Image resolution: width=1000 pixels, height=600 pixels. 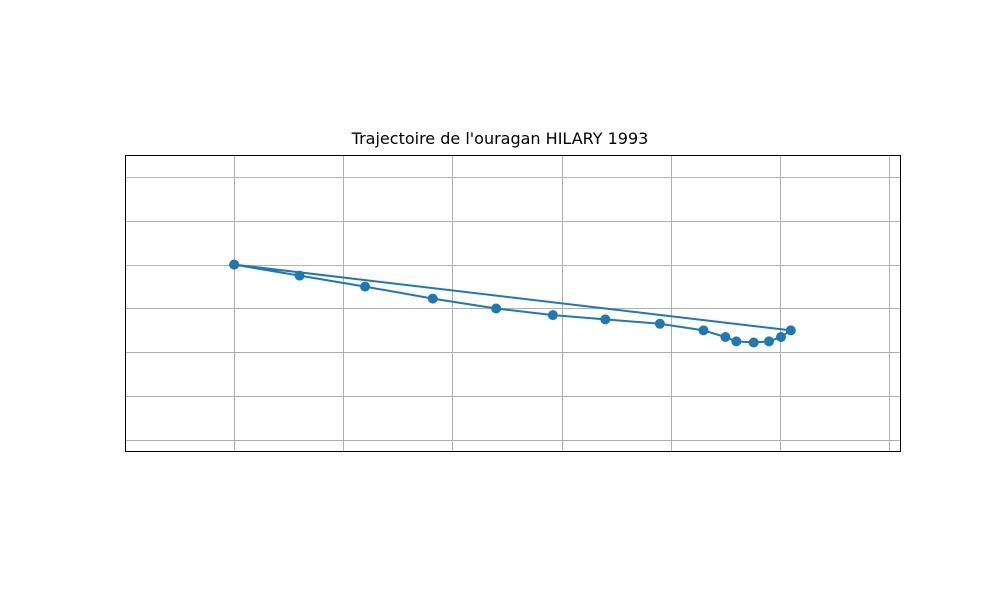 What do you see at coordinates (500, 138) in the screenshot?
I see `chart-title: Trajectoire de l'ouragan HILARY 1993` at bounding box center [500, 138].